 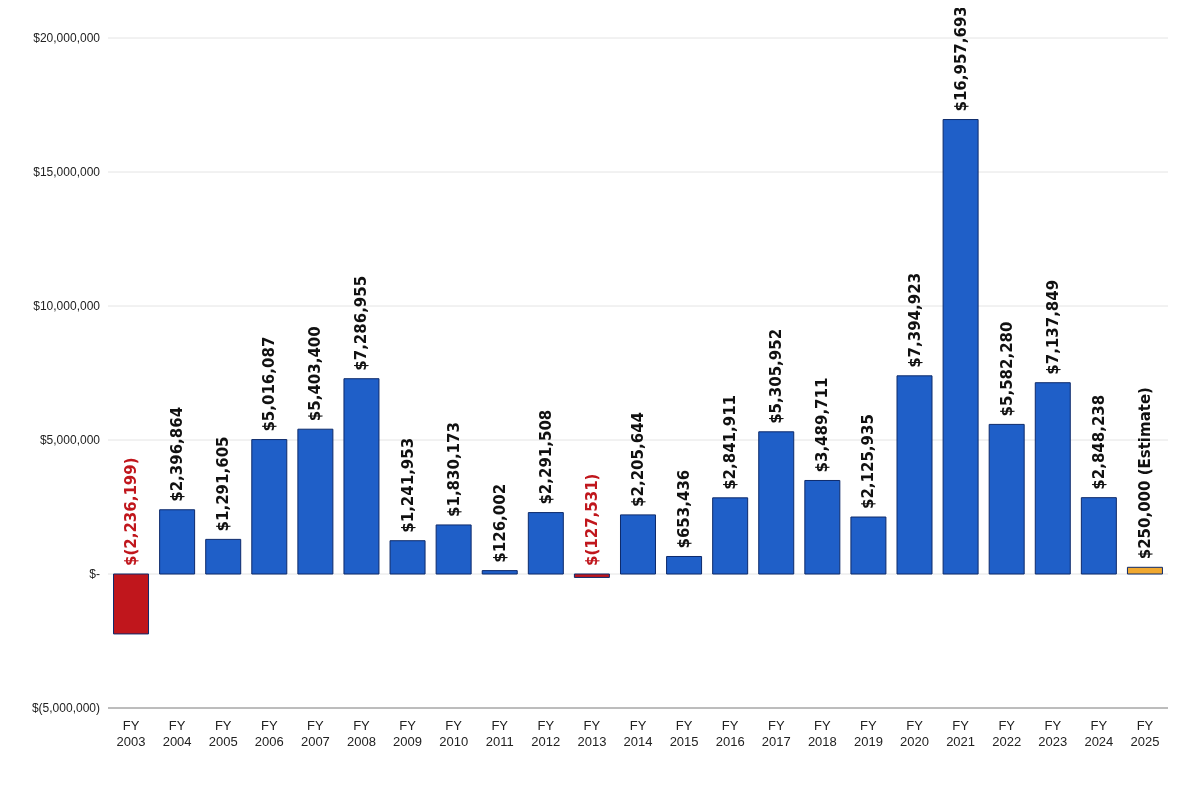 I want to click on x-tick-label: FY 2004, so click(x=177, y=733).